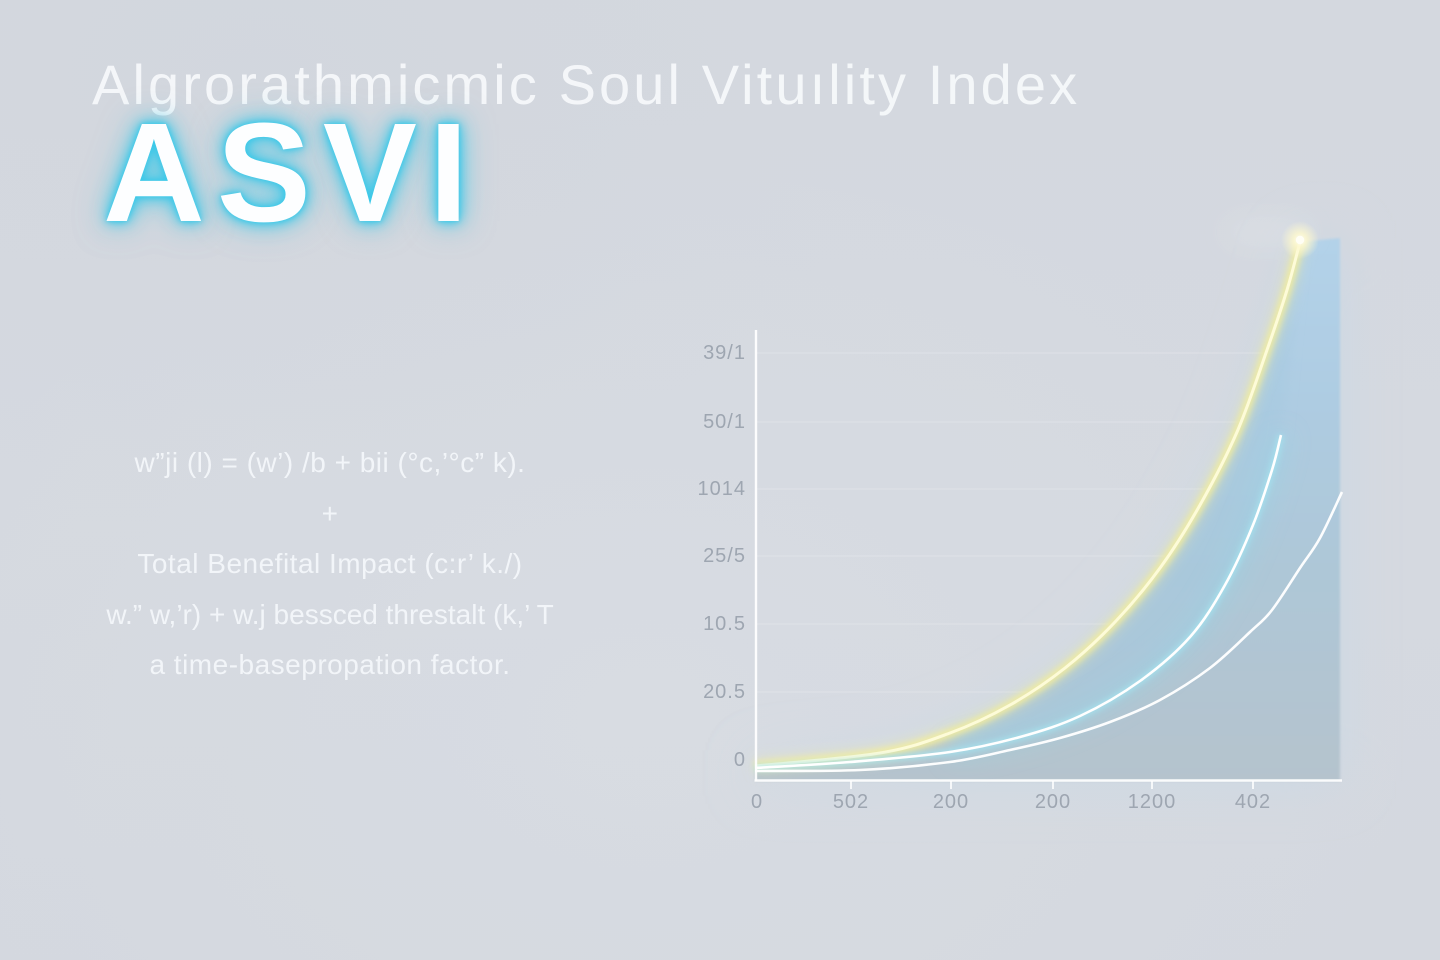 This screenshot has width=1440, height=960. What do you see at coordinates (724, 422) in the screenshot?
I see `svg-text: 50/1` at bounding box center [724, 422].